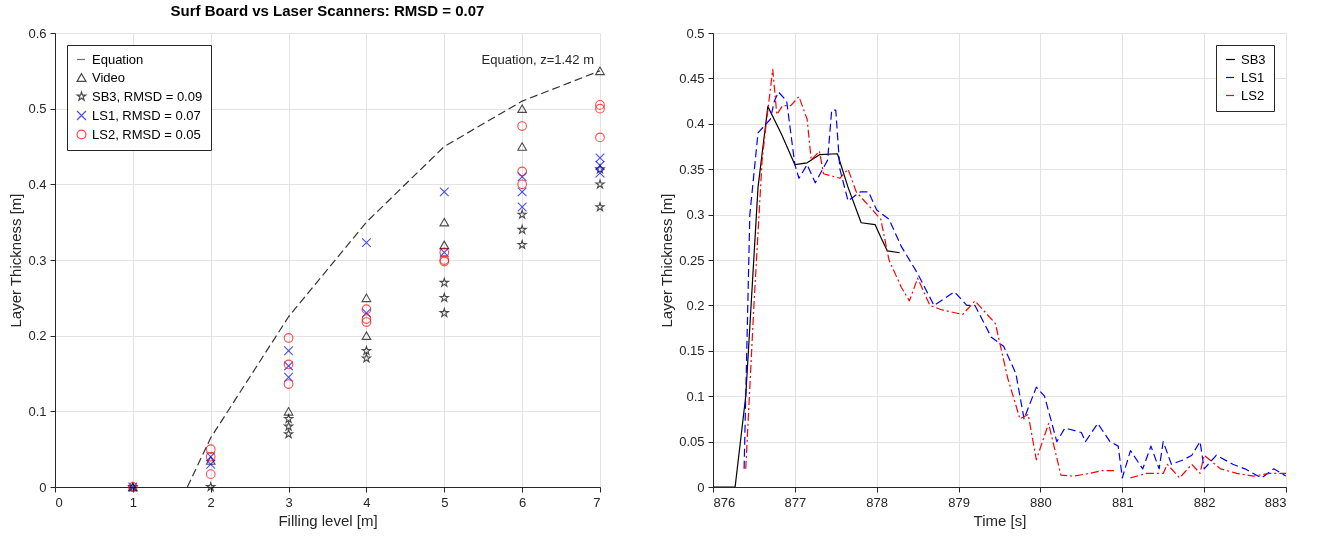 Image resolution: width=1326 pixels, height=545 pixels. I want to click on y-tick-label: 0.35, so click(692, 169).